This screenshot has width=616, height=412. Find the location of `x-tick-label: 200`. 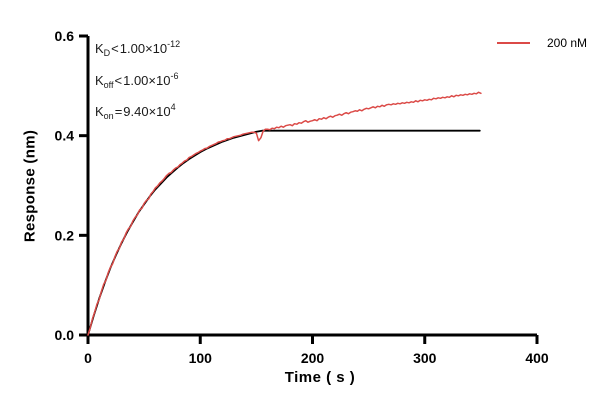

x-tick-label: 200 is located at coordinates (313, 358).